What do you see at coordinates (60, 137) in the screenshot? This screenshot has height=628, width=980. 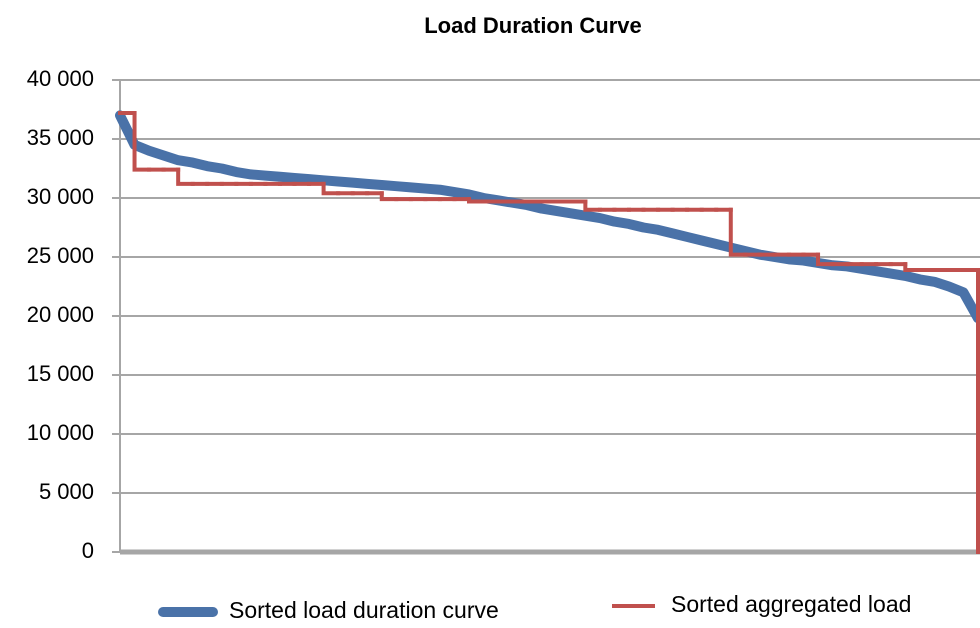 I see `y-tick-label: 35 000` at bounding box center [60, 137].